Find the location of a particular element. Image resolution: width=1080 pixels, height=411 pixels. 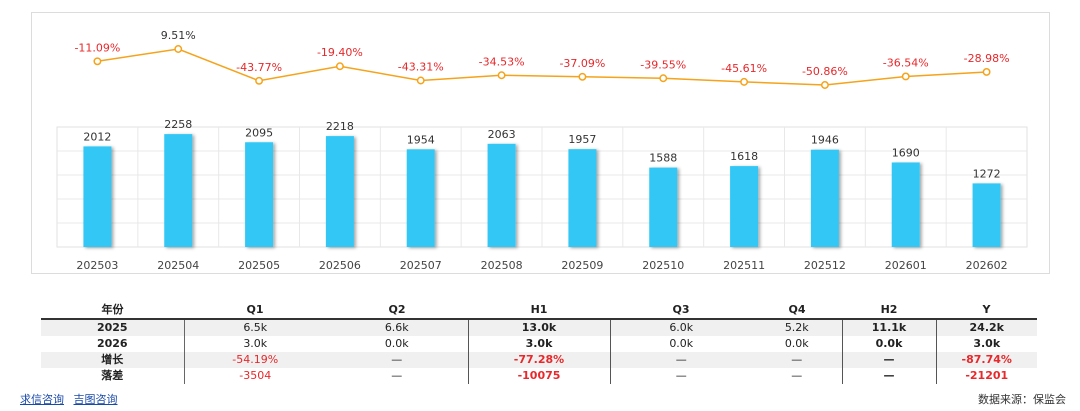

table-row: 增长 -54.19% — -77.28% — — — -87.74% is located at coordinates (539, 360).